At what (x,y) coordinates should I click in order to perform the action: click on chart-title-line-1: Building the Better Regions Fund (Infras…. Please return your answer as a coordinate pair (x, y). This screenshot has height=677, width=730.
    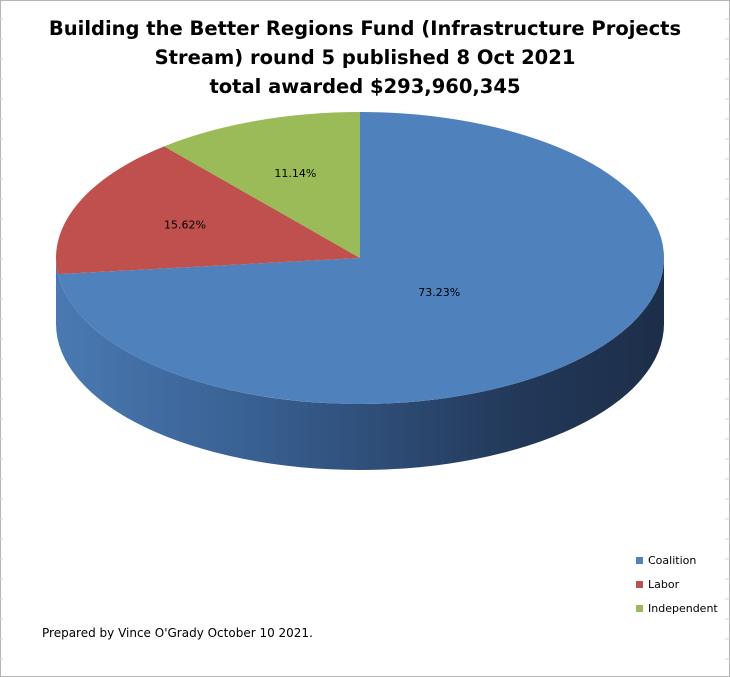
    Looking at the image, I should click on (365, 28).